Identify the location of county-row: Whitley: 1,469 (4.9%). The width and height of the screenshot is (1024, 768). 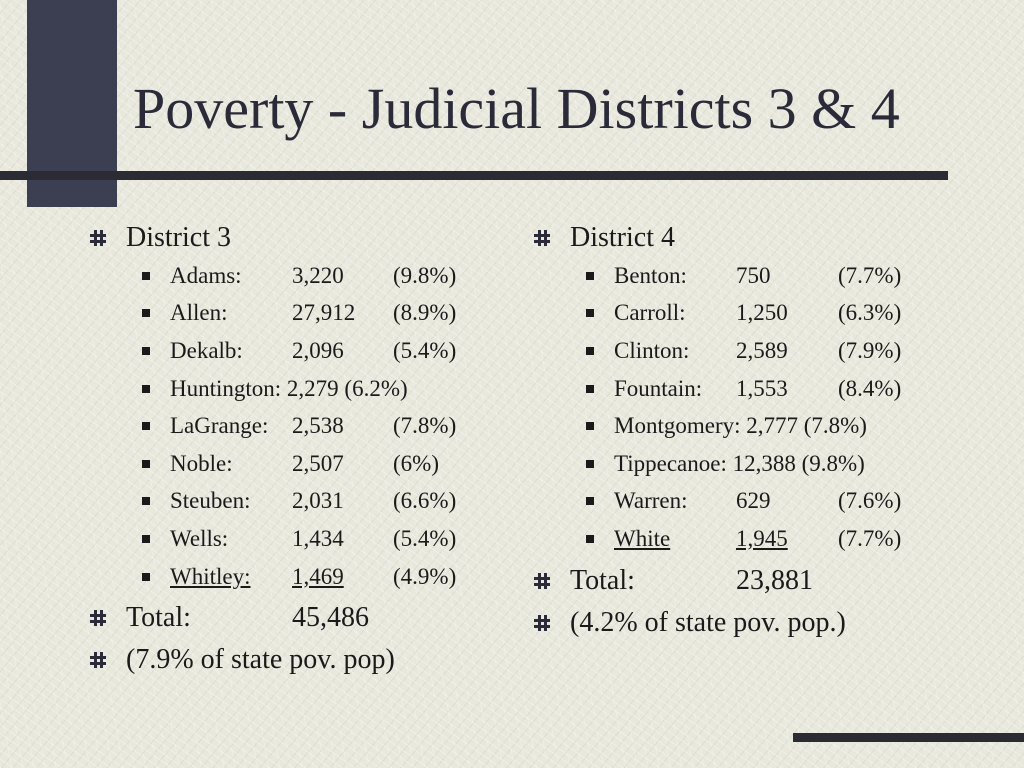
(295, 577).